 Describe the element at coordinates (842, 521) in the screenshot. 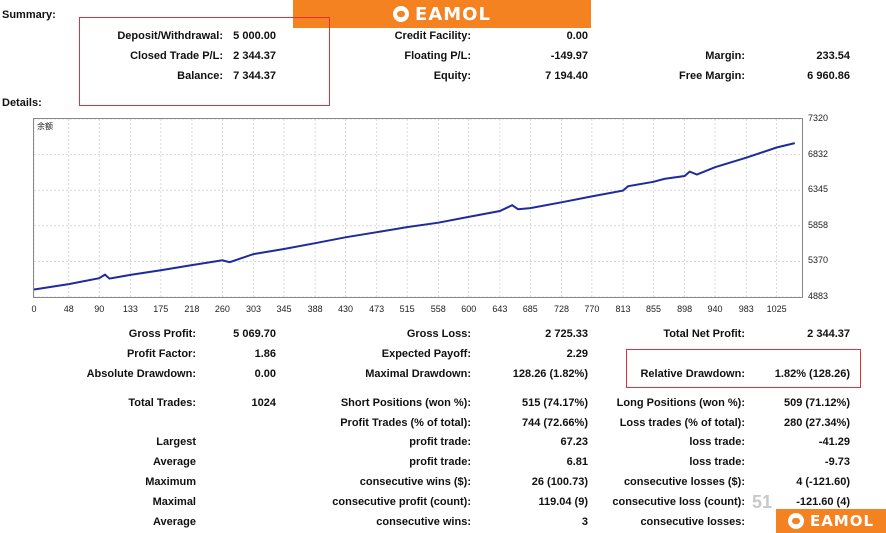

I see `brand-name-bottom: EAMOL` at that location.